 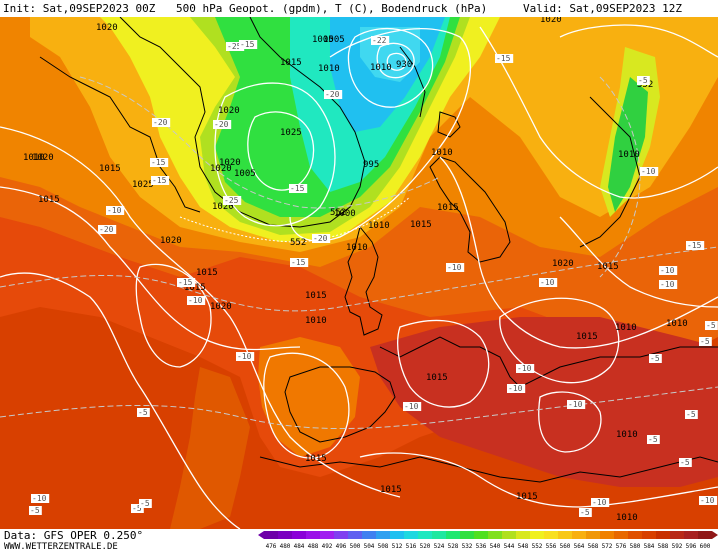 I want to click on temp-minus5, so click(x=359, y=408).